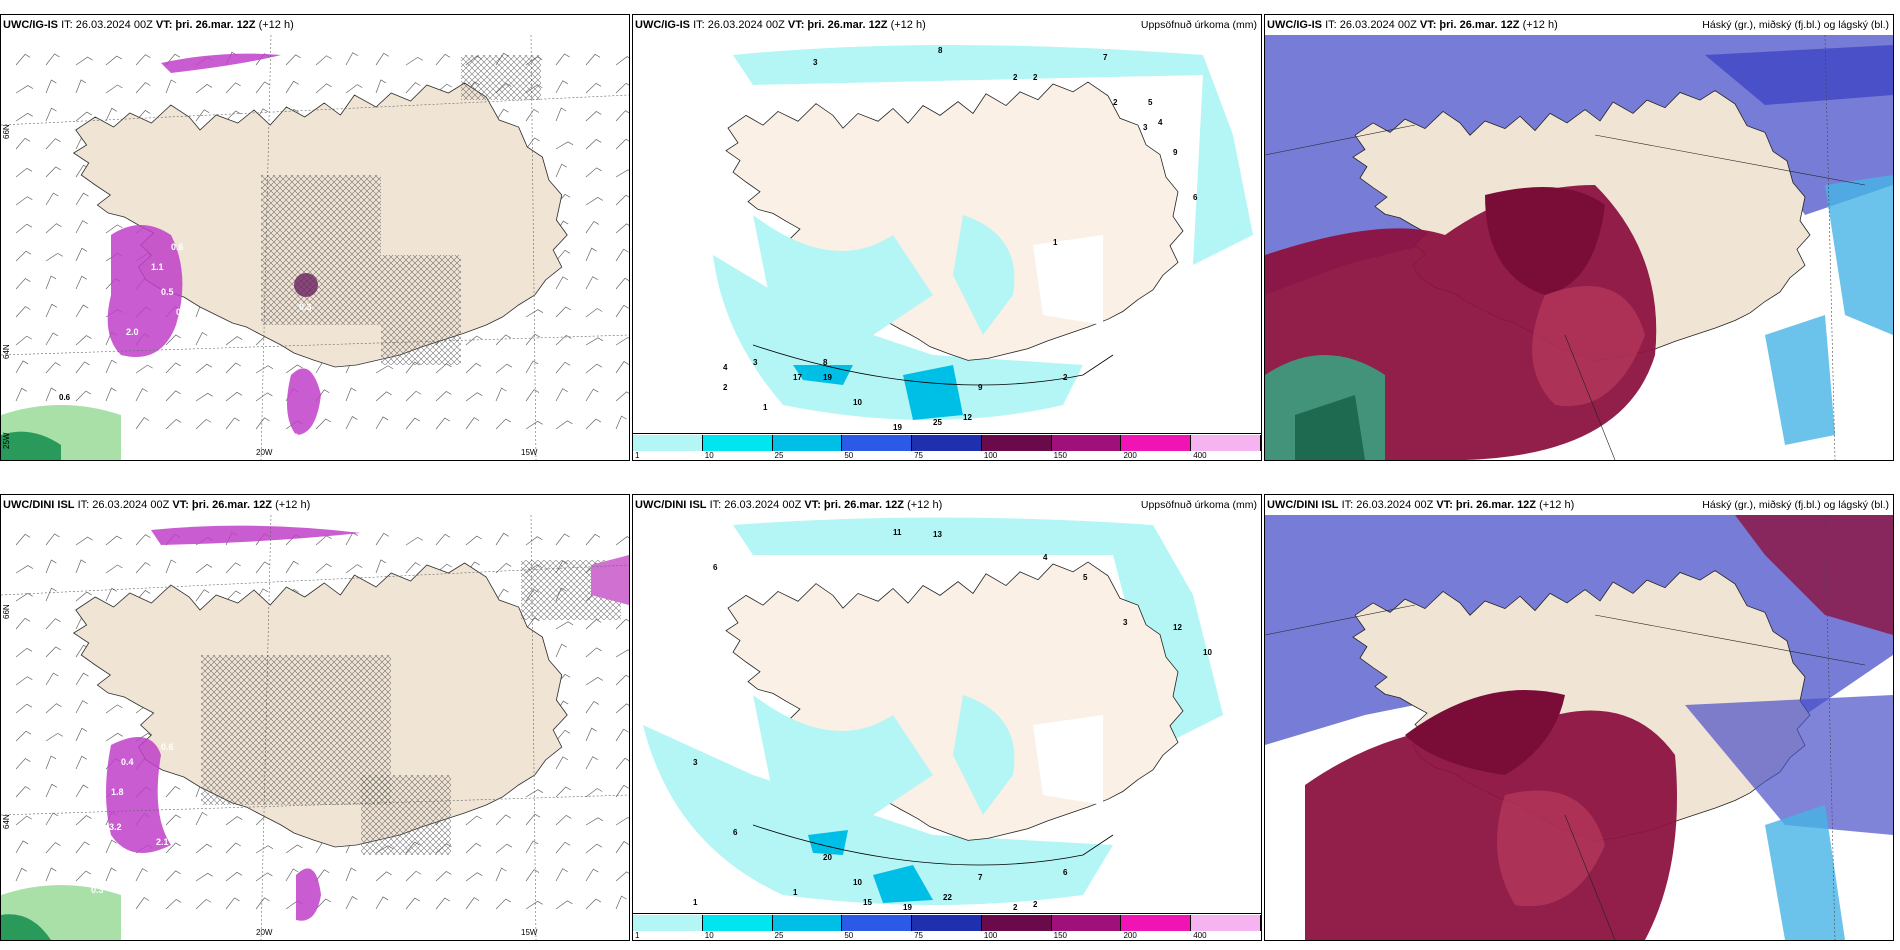  I want to click on precip-value: 17, so click(797, 377).